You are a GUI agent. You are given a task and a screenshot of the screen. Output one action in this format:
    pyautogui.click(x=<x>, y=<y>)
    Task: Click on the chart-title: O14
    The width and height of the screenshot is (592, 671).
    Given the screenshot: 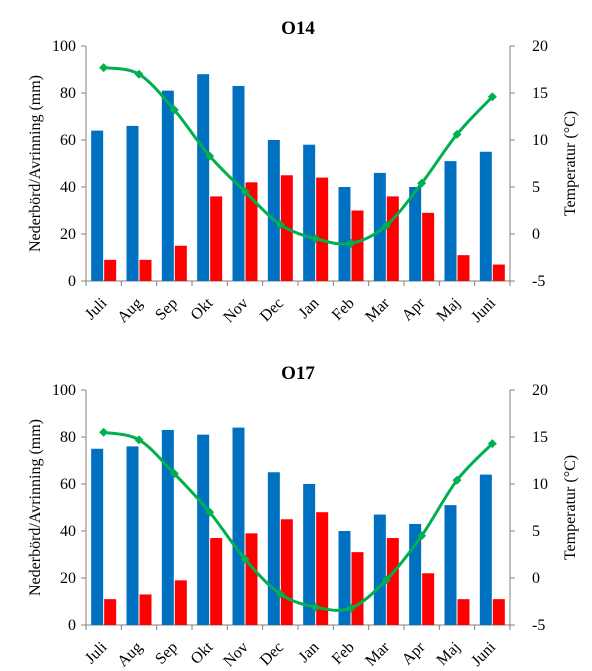 What is the action you would take?
    pyautogui.click(x=298, y=28)
    